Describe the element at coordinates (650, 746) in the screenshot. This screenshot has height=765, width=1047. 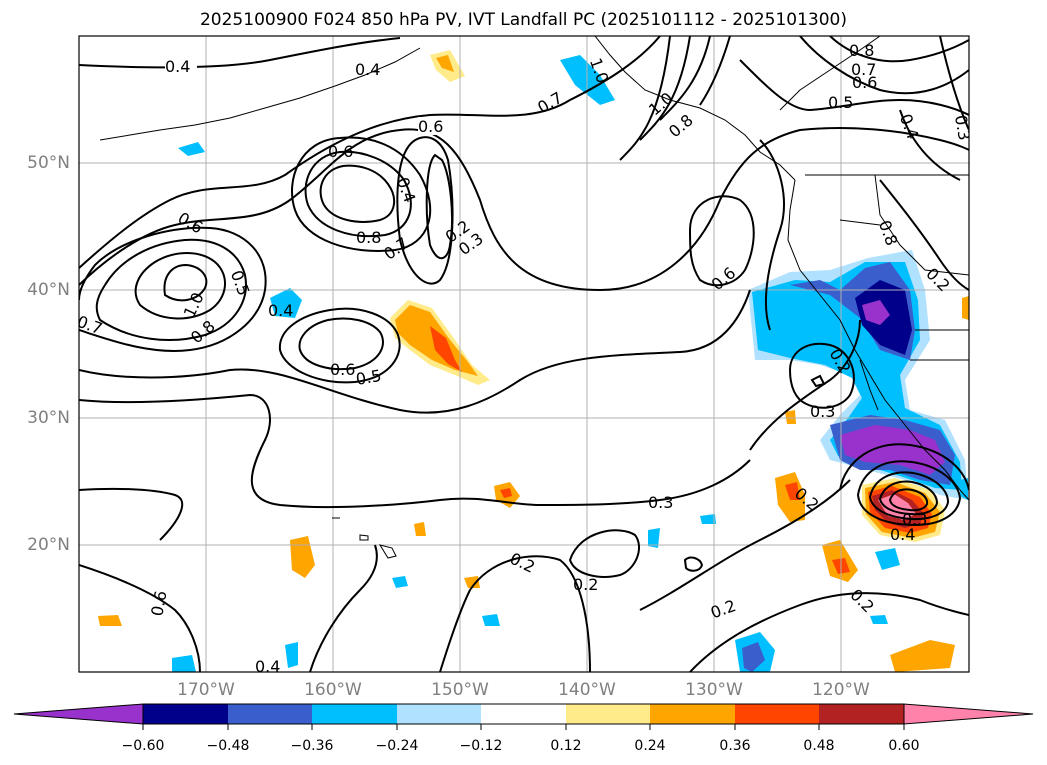
I see `colorbar-tick-label: 0.24` at that location.